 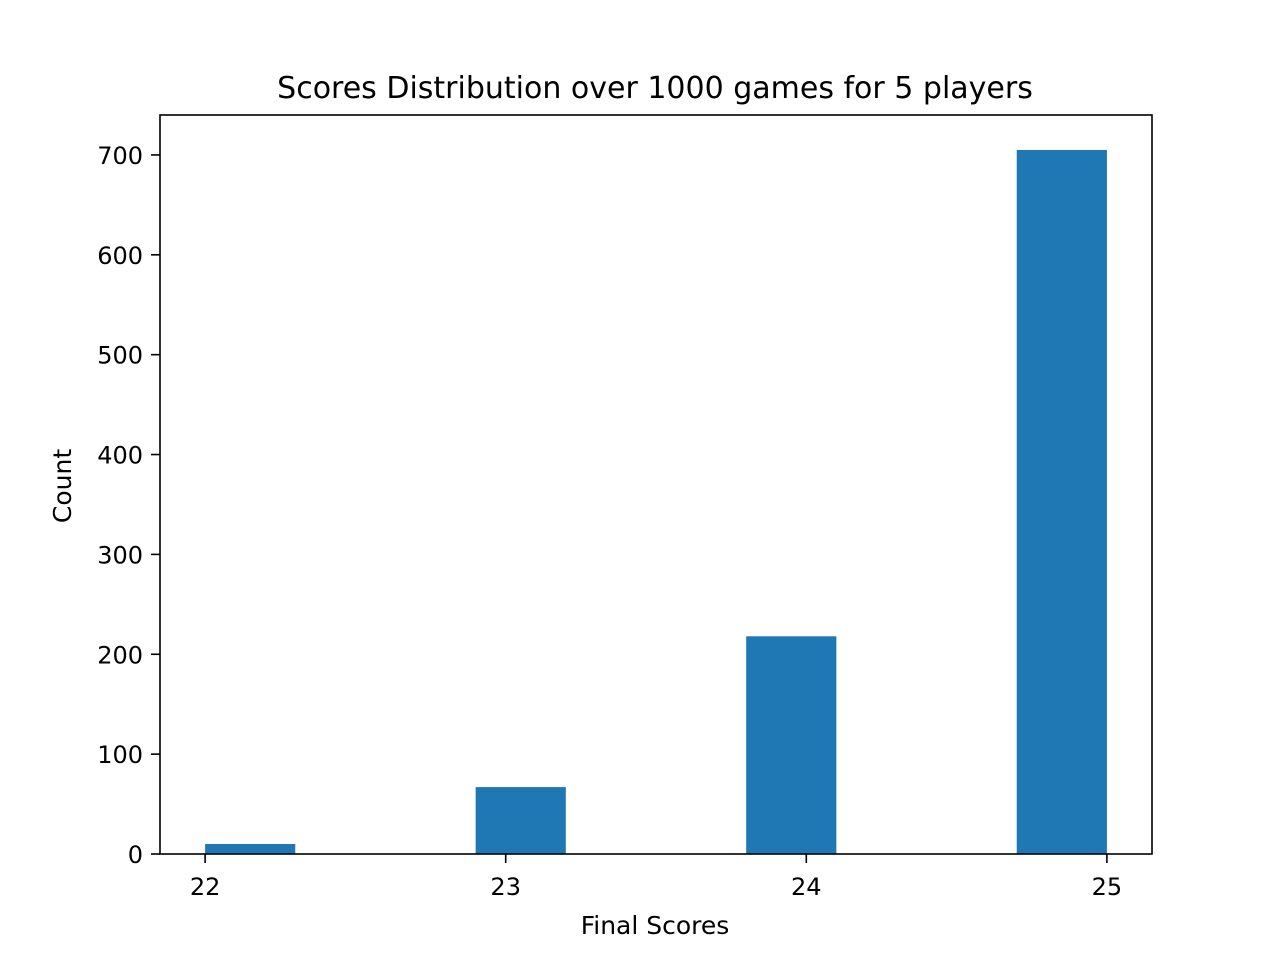 What do you see at coordinates (120, 356) in the screenshot?
I see `y-tick-label: 500` at bounding box center [120, 356].